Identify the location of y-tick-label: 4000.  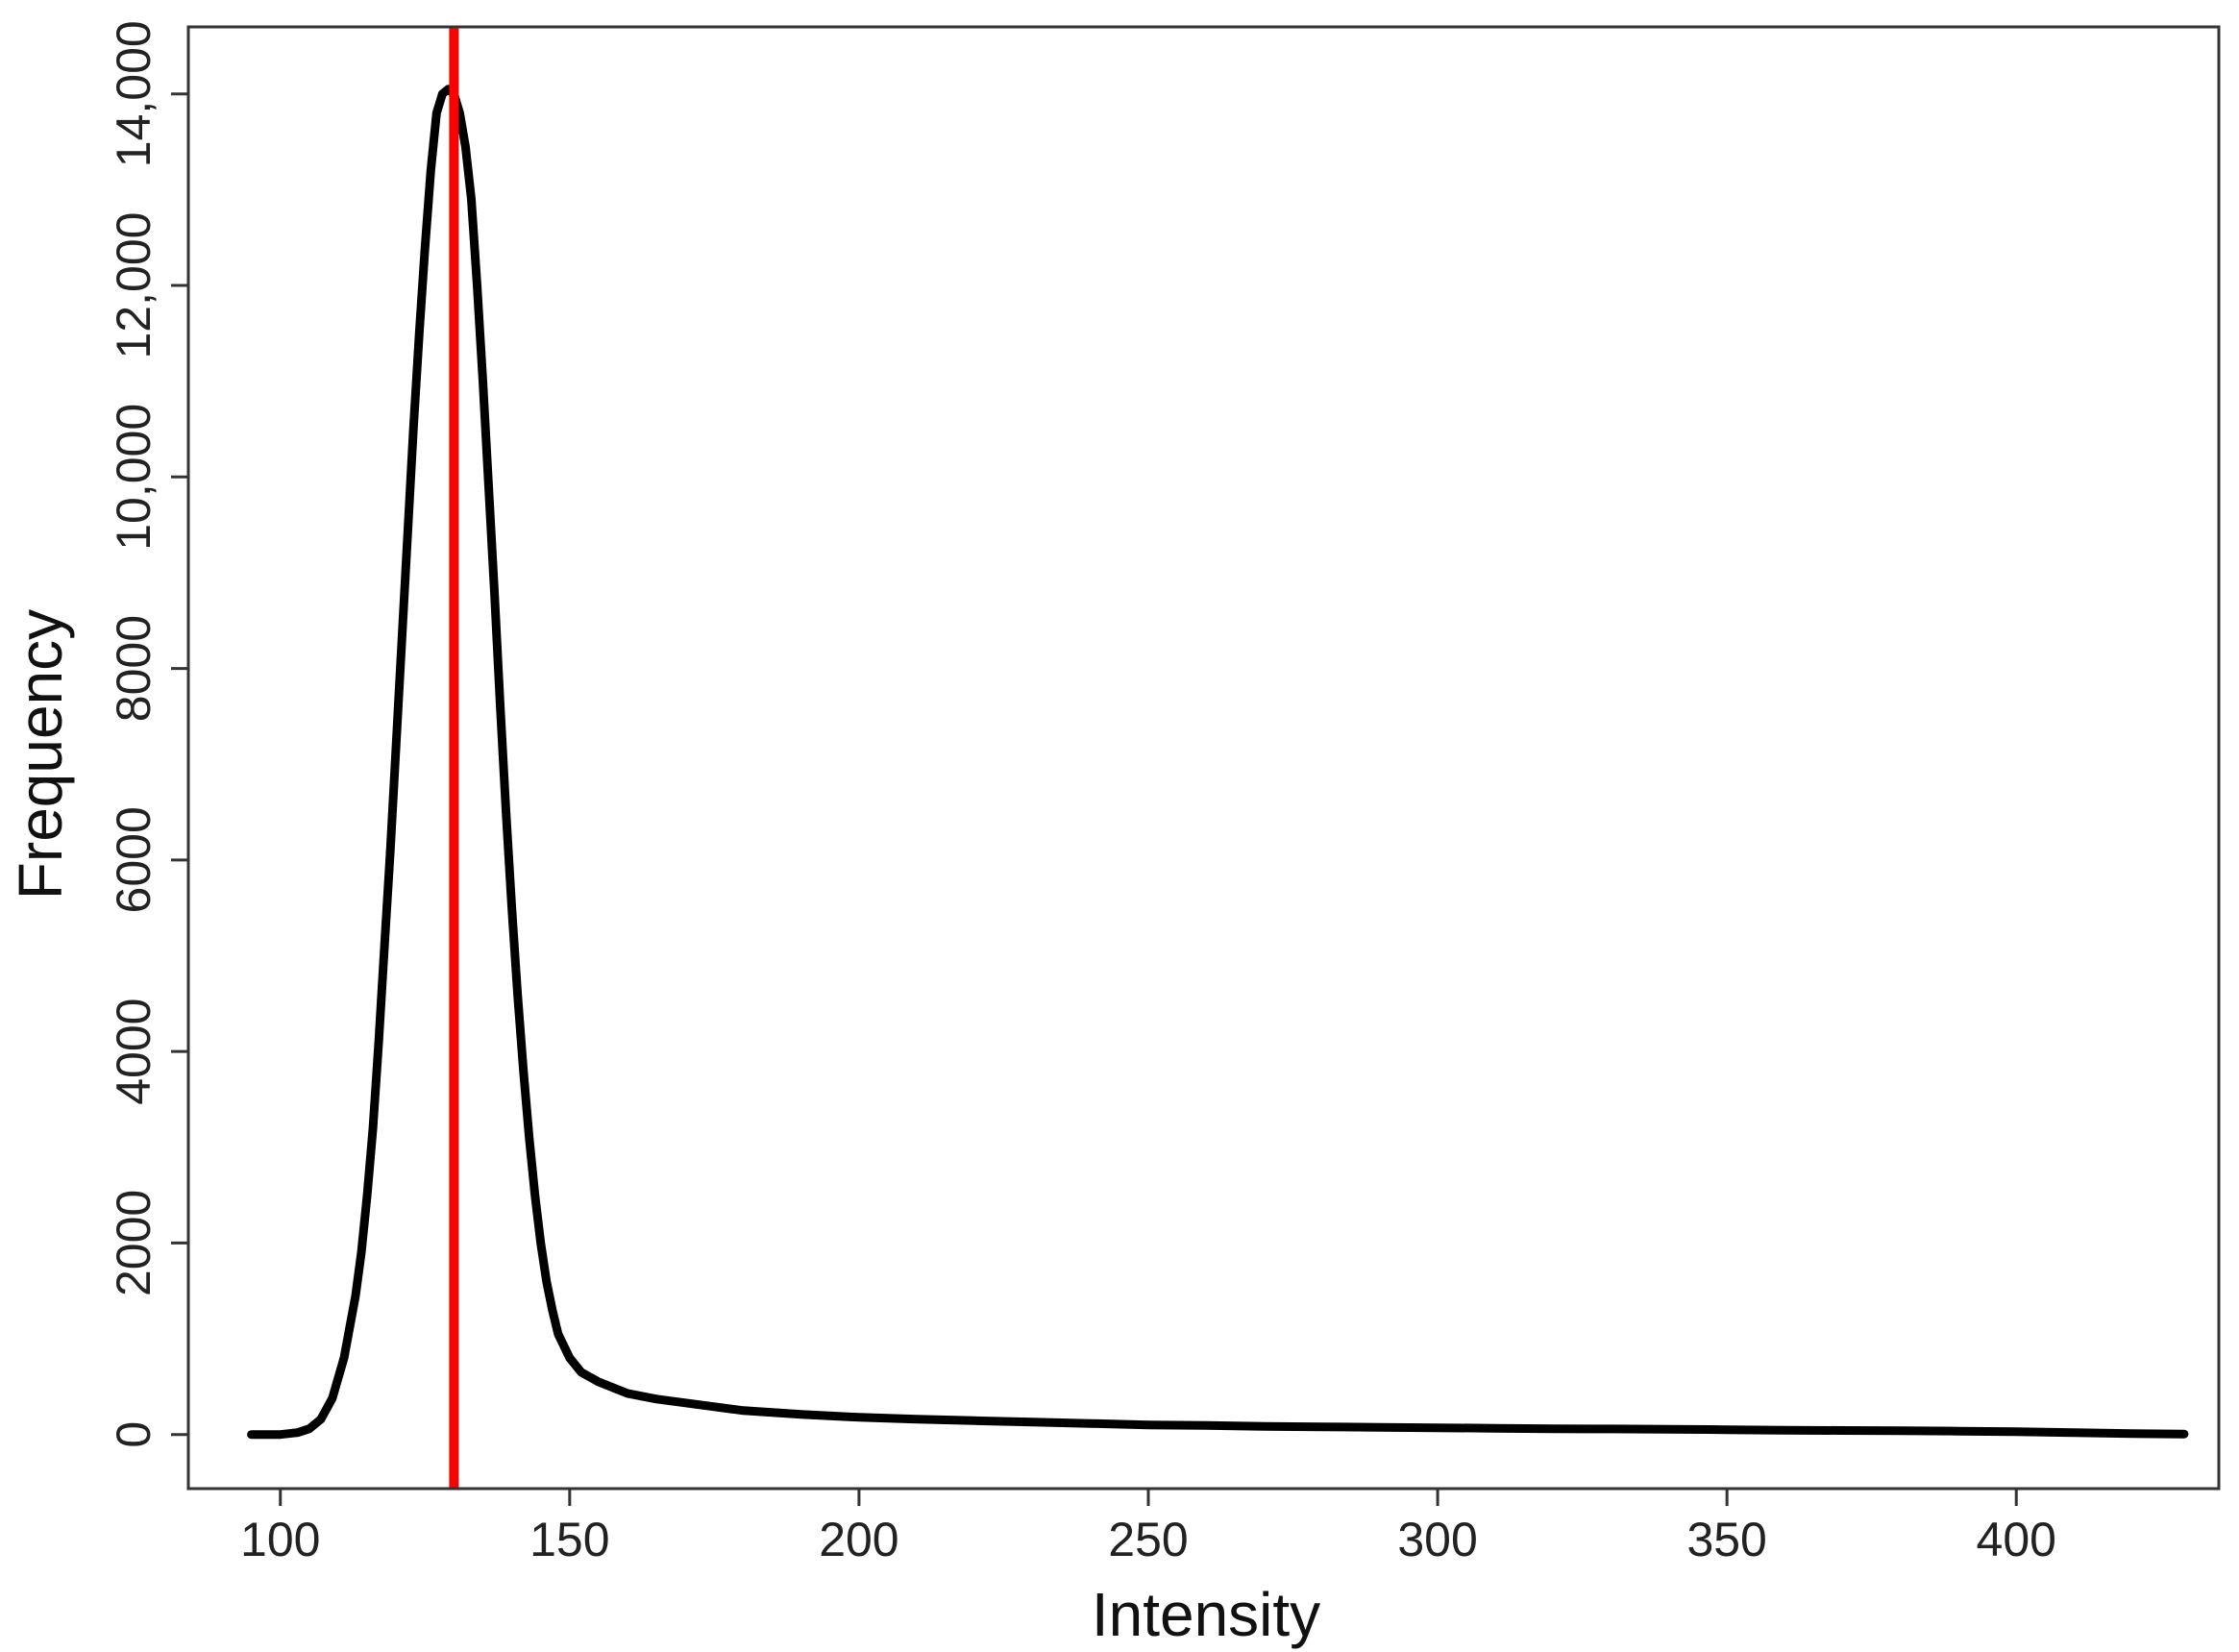
(133, 1052).